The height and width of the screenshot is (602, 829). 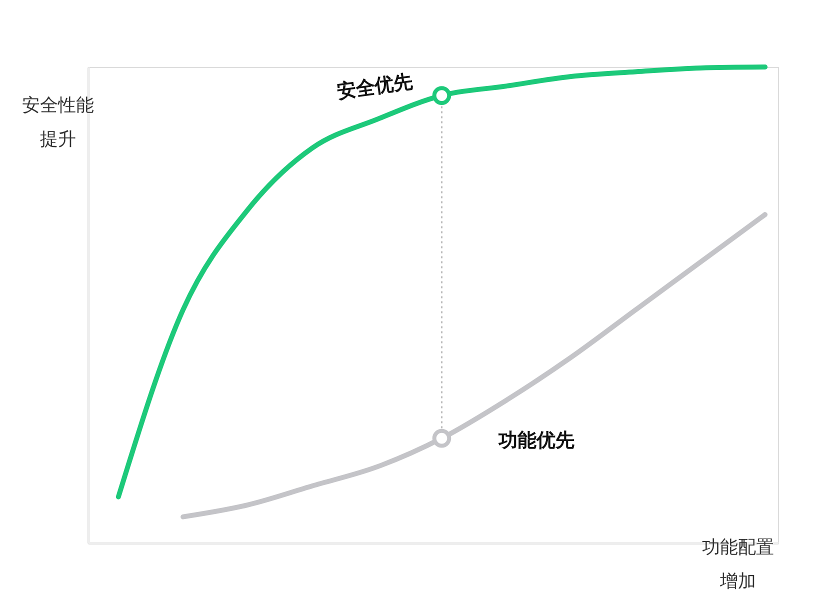 What do you see at coordinates (536, 440) in the screenshot?
I see `series-label: 功能优先` at bounding box center [536, 440].